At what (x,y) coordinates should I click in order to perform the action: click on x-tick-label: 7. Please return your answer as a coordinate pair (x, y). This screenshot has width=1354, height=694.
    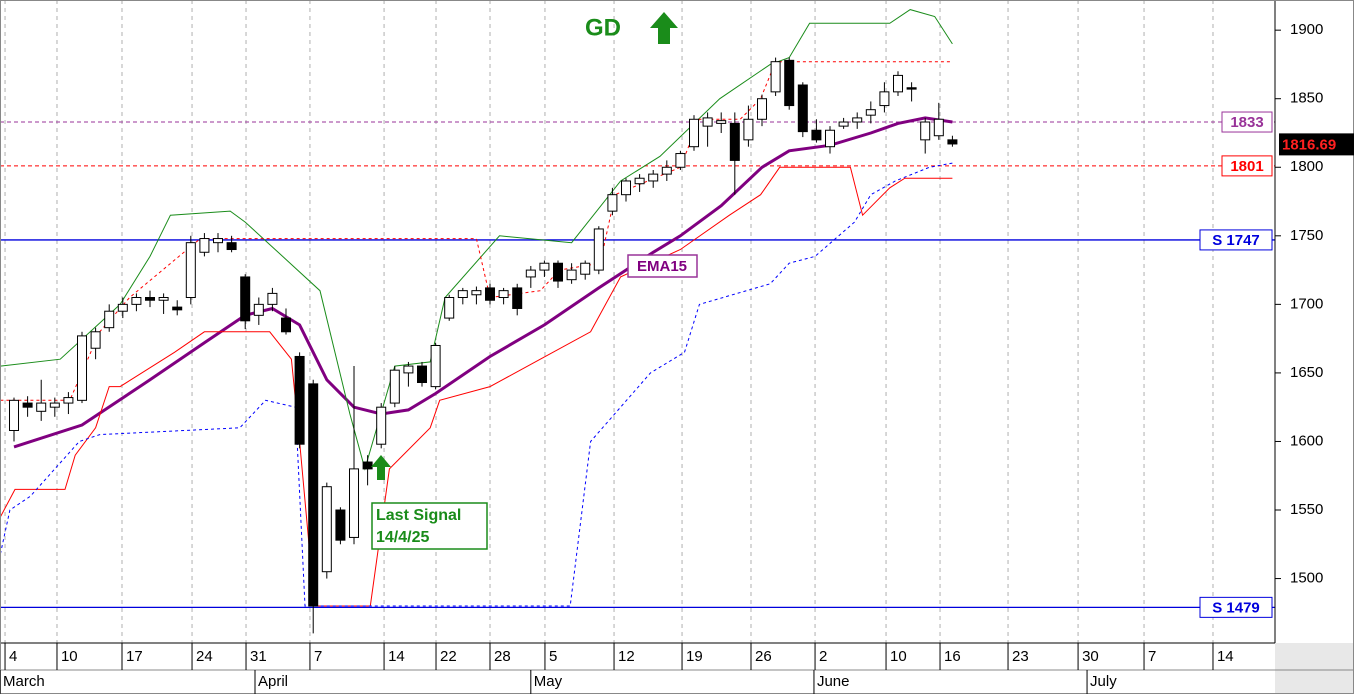
    Looking at the image, I should click on (318, 656).